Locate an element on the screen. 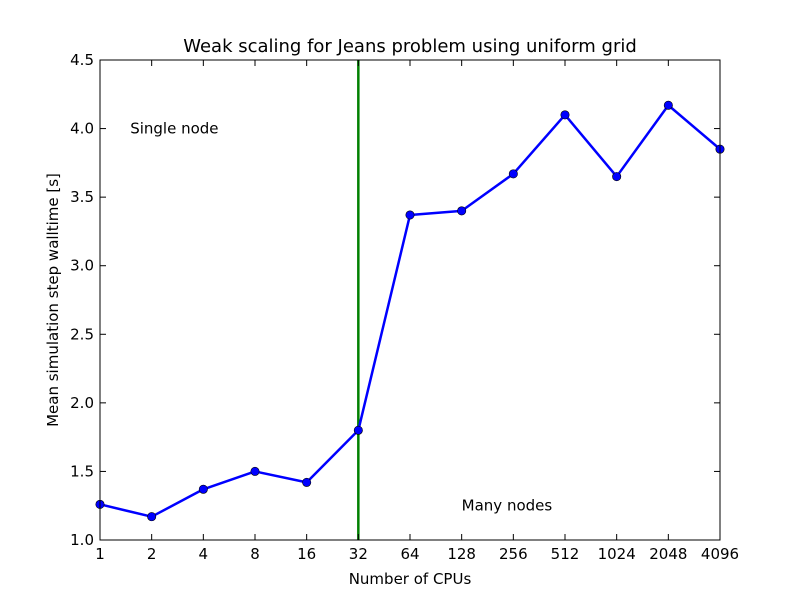 The image size is (800, 600). y-tick-label: 3.5 is located at coordinates (82, 197).